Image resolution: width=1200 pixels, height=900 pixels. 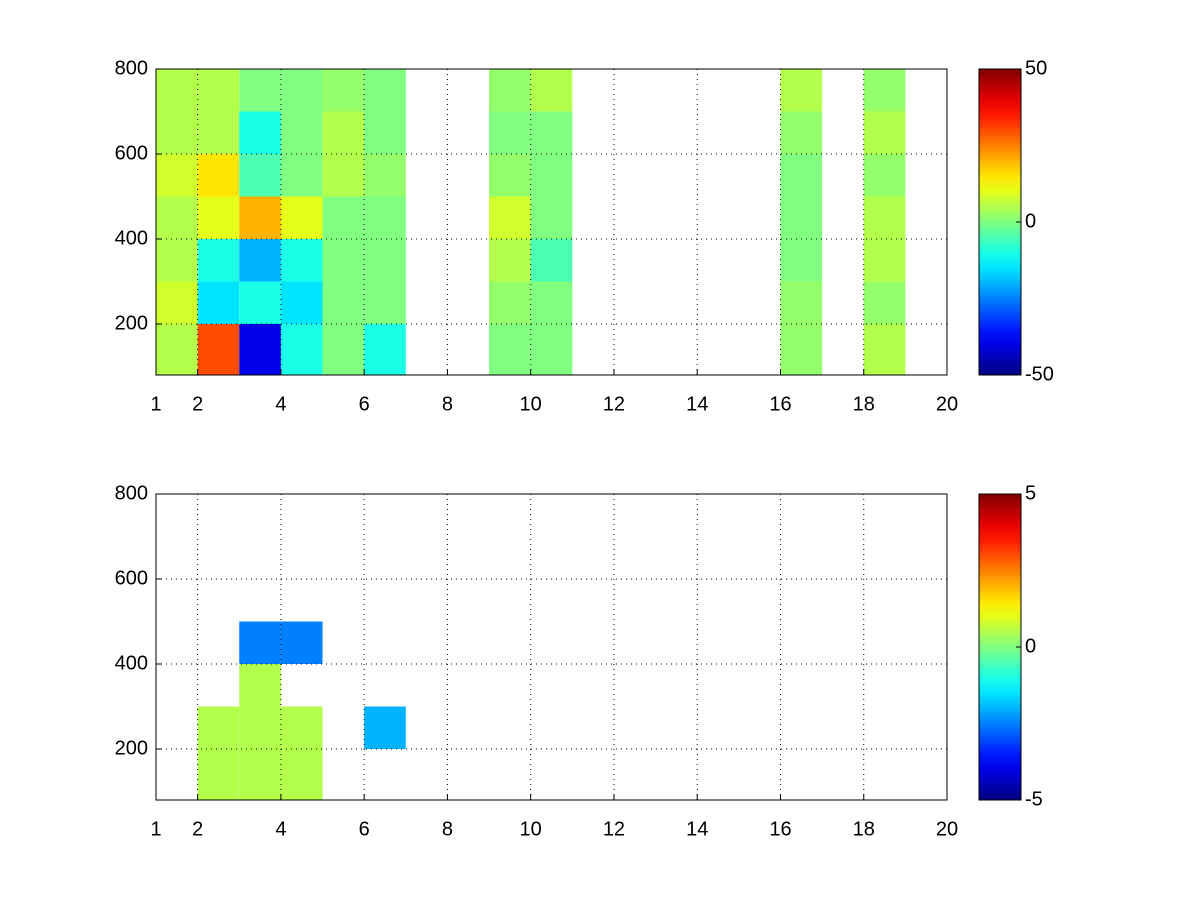 What do you see at coordinates (1036, 68) in the screenshot?
I see `colorbar-tick-label: 50` at bounding box center [1036, 68].